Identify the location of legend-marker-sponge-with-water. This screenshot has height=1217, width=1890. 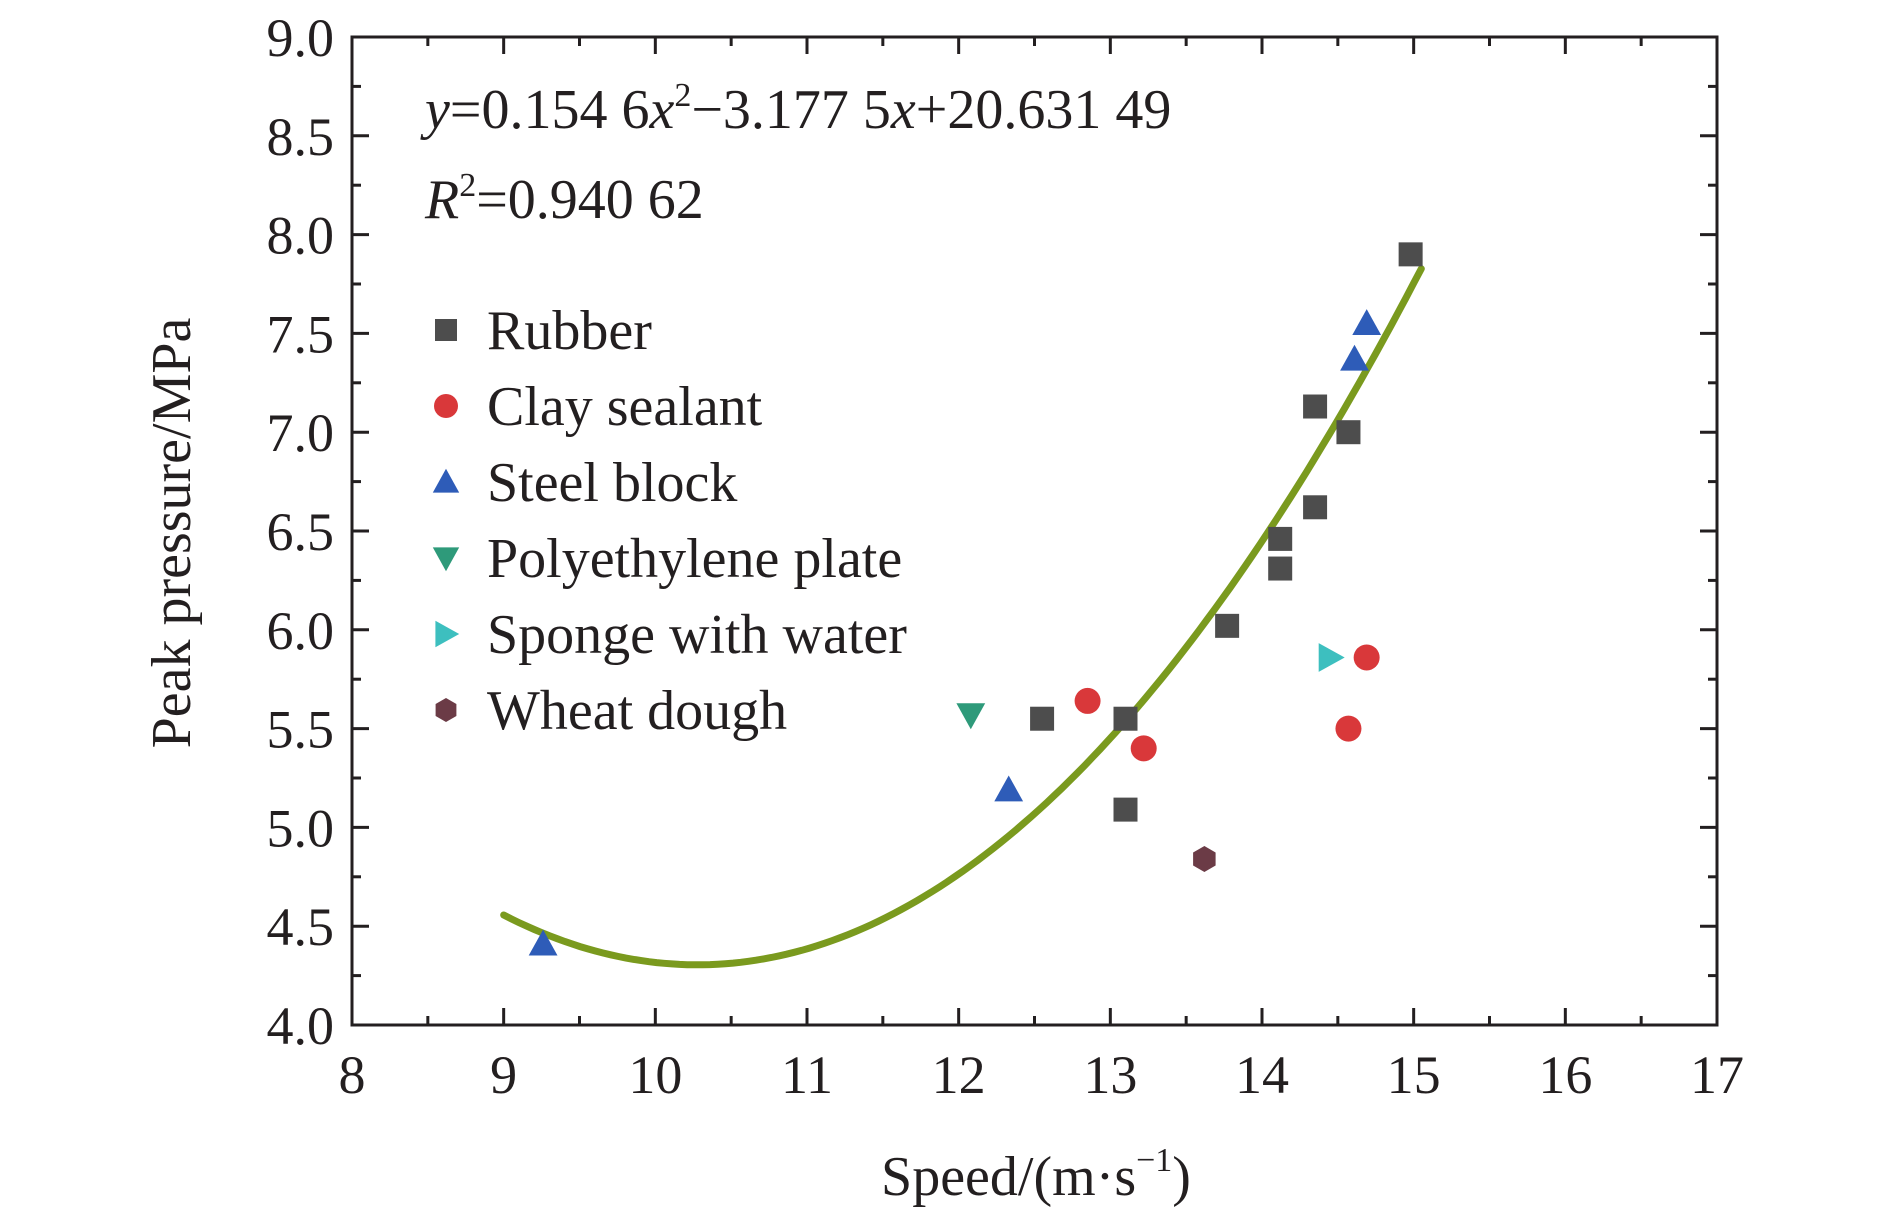
(447, 634).